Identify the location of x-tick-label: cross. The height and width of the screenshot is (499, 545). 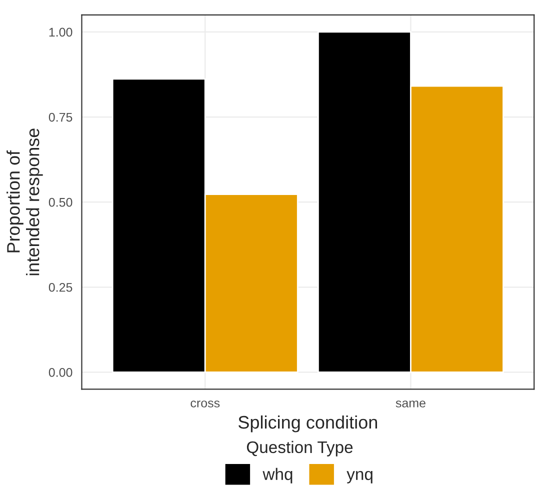
(205, 404).